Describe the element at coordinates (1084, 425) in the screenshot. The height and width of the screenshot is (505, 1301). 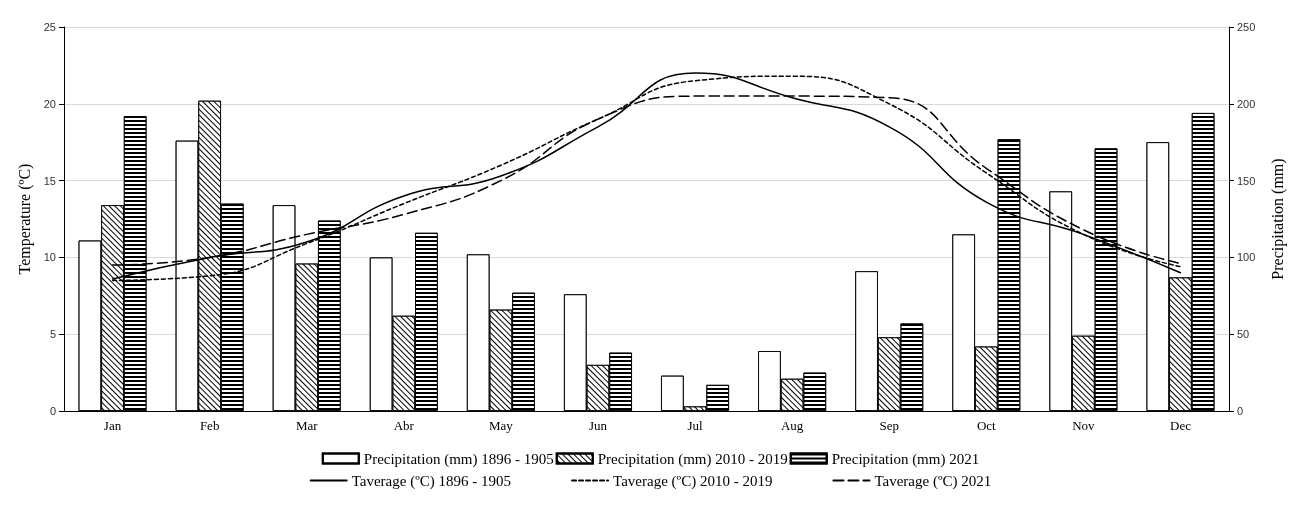
I see `x-tick-label: Nov` at that location.